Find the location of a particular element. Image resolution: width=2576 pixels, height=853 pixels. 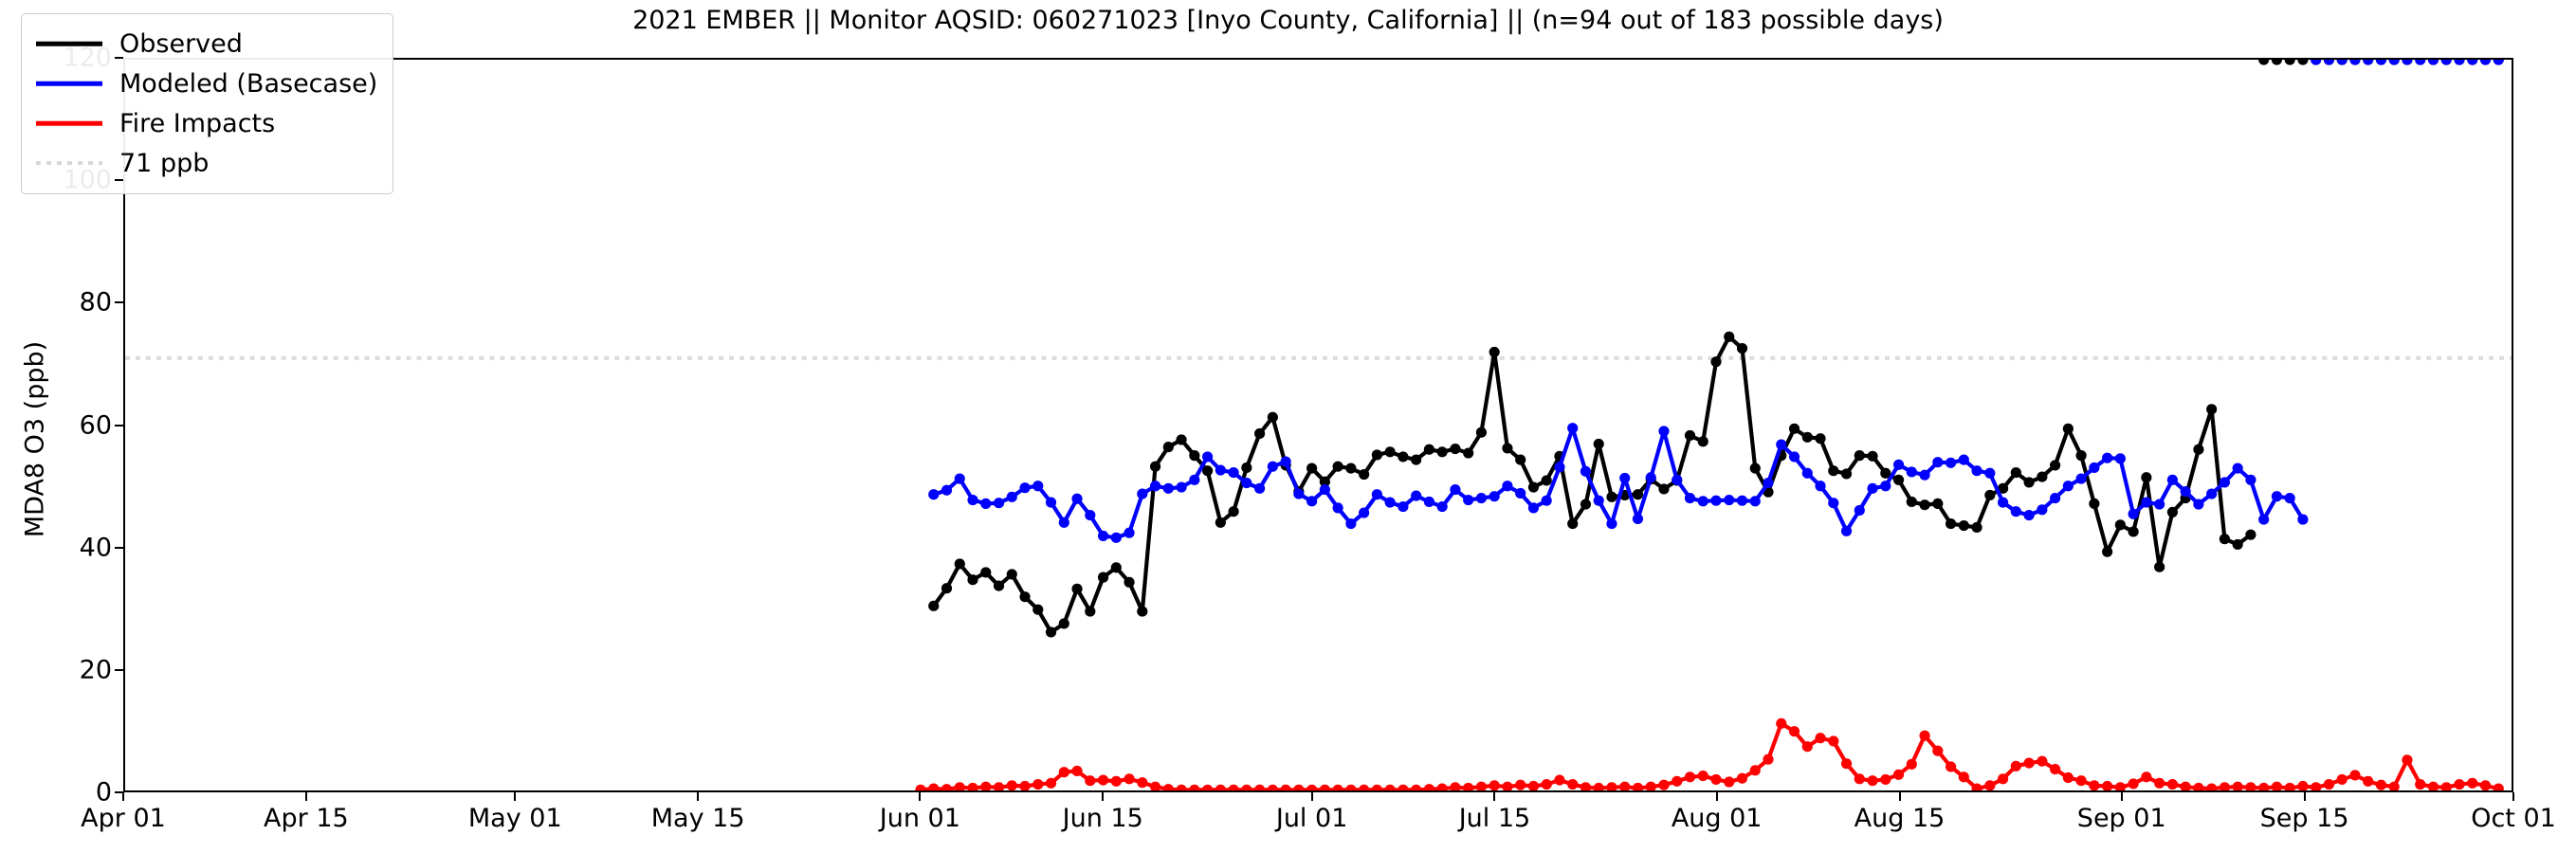

legend-line-icon-fire-impacts is located at coordinates (69, 123).